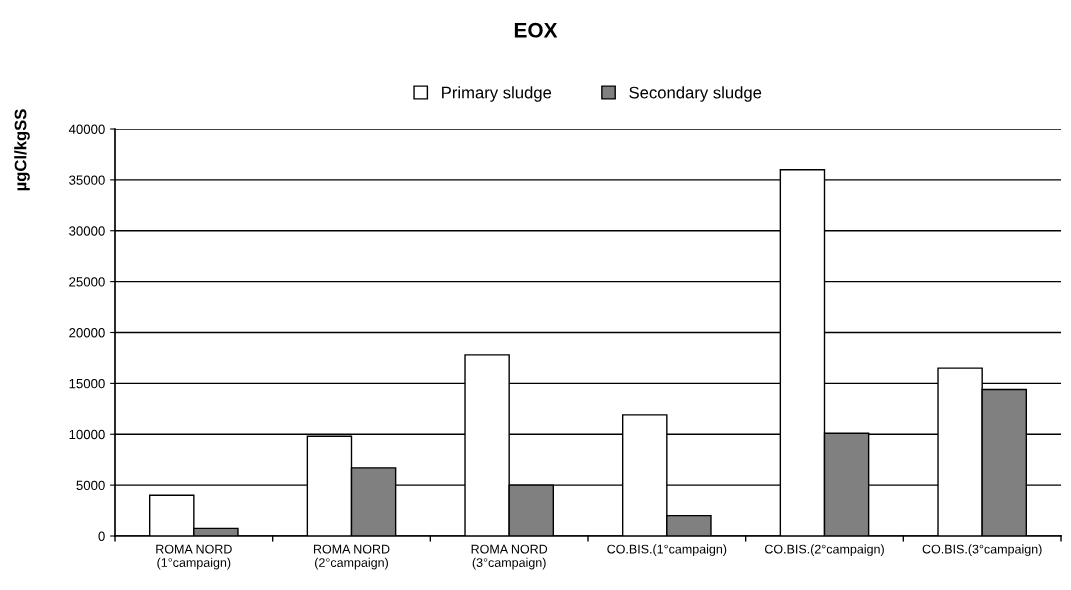 The height and width of the screenshot is (590, 1071). I want to click on y-tick-label: 10000, so click(87, 434).